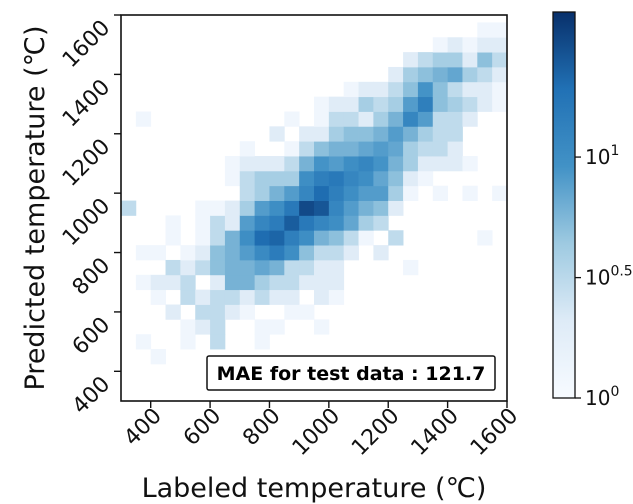 This screenshot has height=504, width=633. What do you see at coordinates (86, 222) in the screenshot?
I see `y-tick-label: 1000` at bounding box center [86, 222].